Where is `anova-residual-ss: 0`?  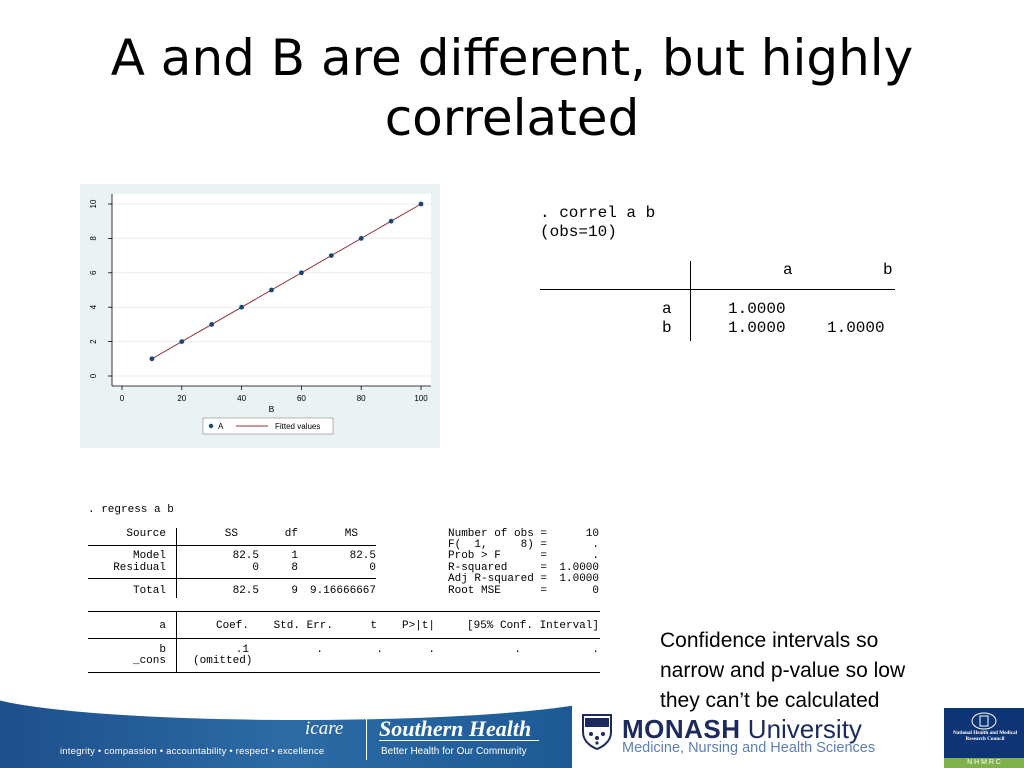
anova-residual-ss: 0 is located at coordinates (255, 568).